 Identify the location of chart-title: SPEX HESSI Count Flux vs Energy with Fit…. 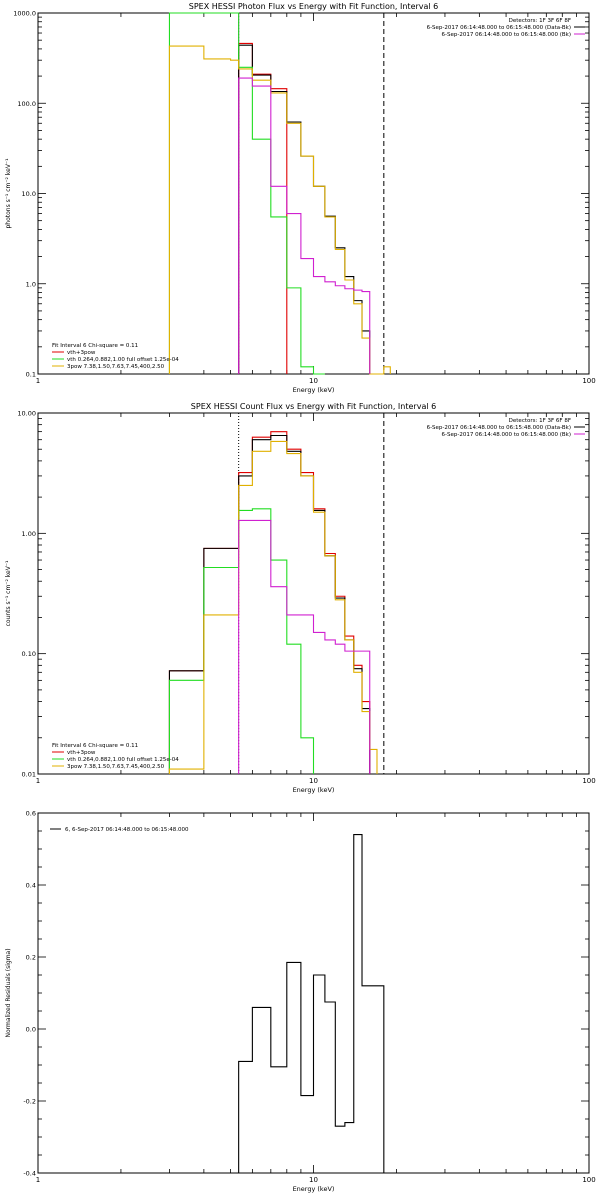
(313, 406).